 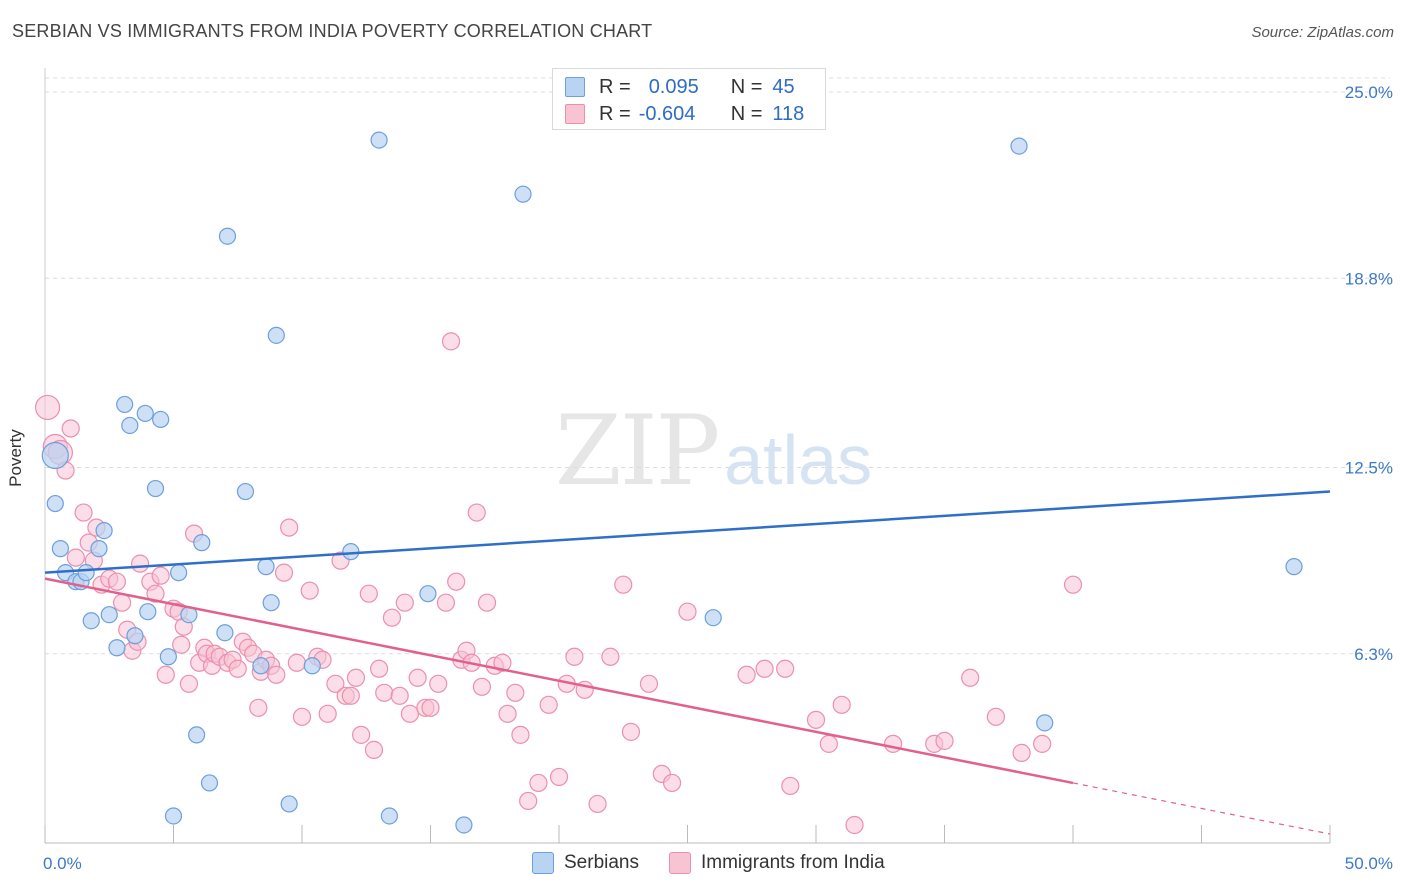 I want to click on x-tick-label: 50.0%, so click(x=1369, y=863).